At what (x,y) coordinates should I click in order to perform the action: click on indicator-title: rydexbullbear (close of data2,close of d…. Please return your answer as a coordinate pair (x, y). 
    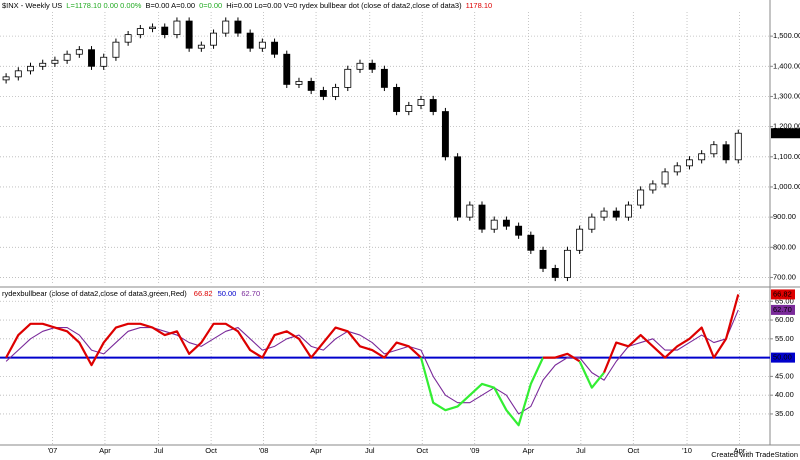
    Looking at the image, I should click on (94, 293).